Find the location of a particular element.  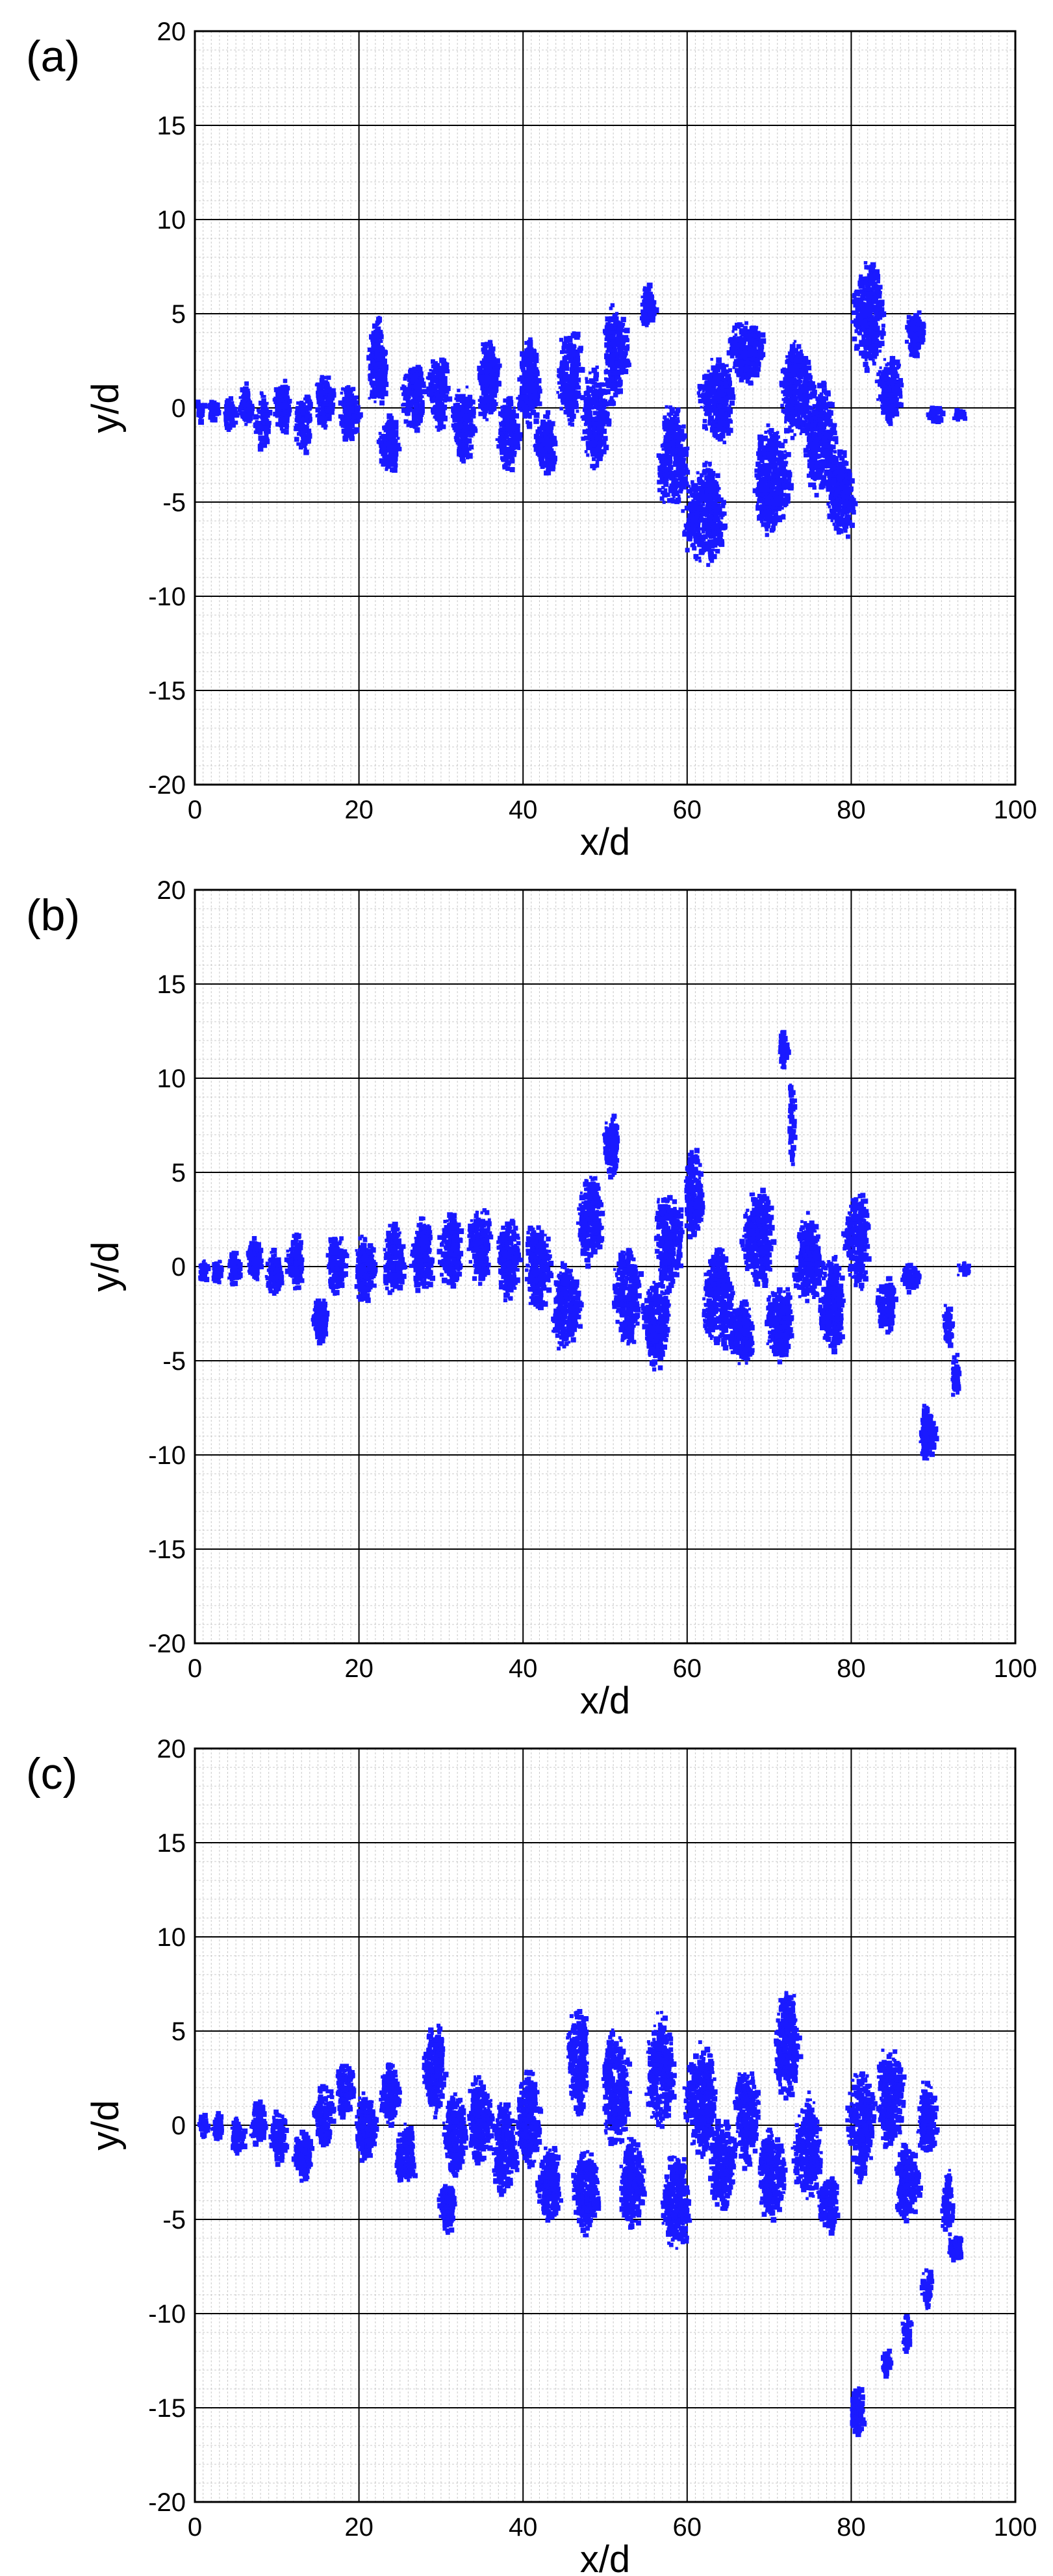

x-tick-label: 20 is located at coordinates (359, 1668).